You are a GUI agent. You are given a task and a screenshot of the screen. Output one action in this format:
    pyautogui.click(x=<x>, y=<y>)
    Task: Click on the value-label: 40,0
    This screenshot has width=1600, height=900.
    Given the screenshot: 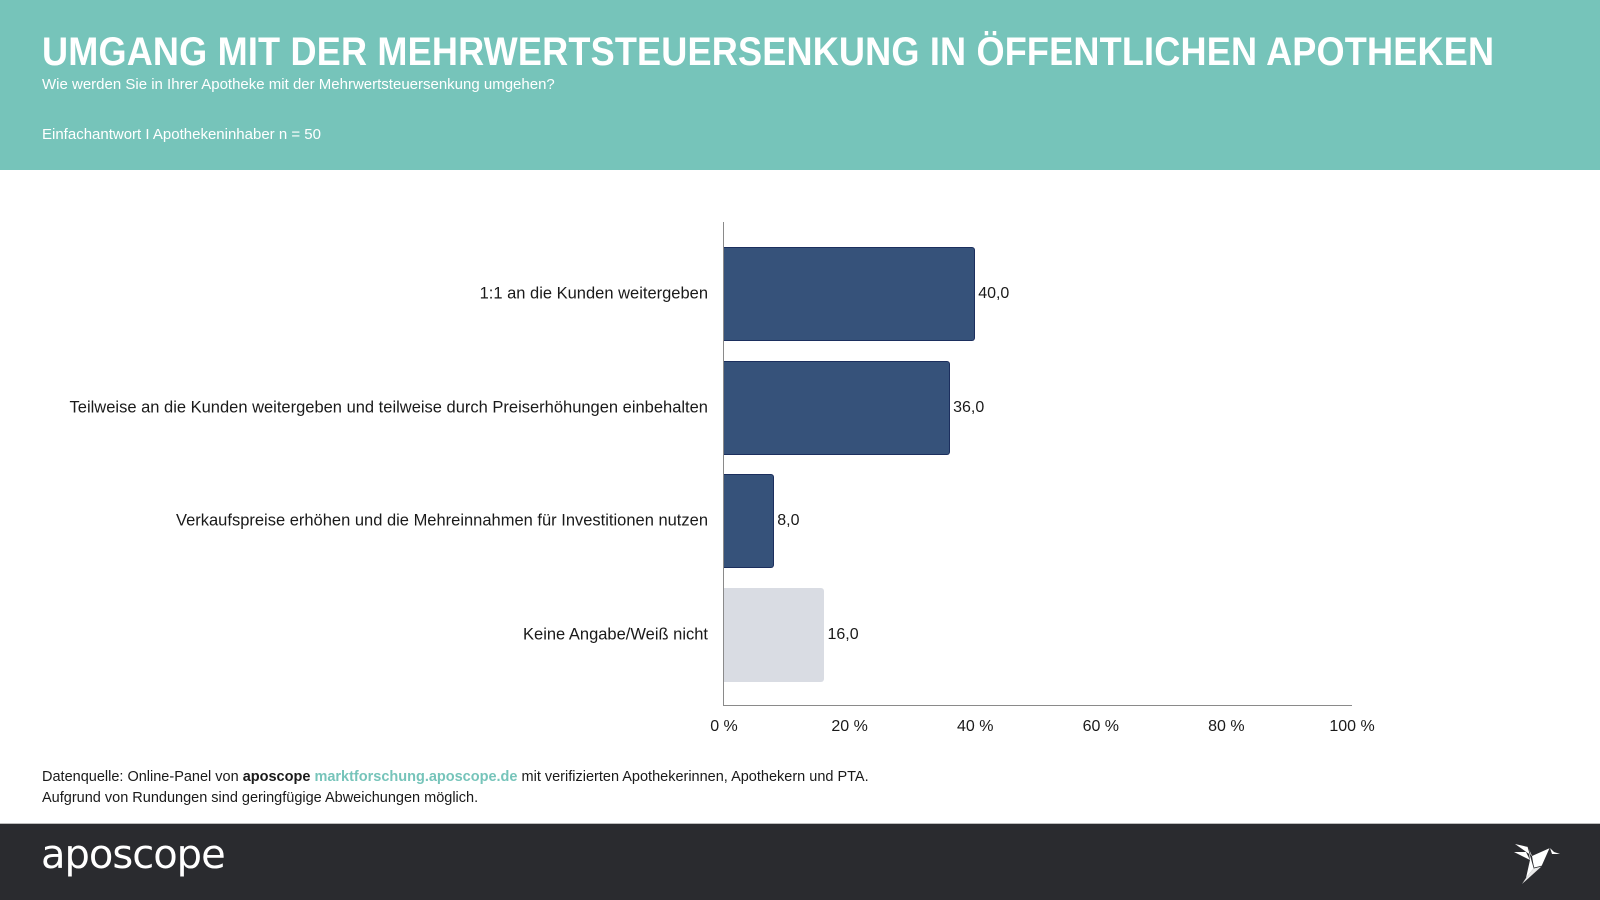 What is the action you would take?
    pyautogui.click(x=994, y=293)
    